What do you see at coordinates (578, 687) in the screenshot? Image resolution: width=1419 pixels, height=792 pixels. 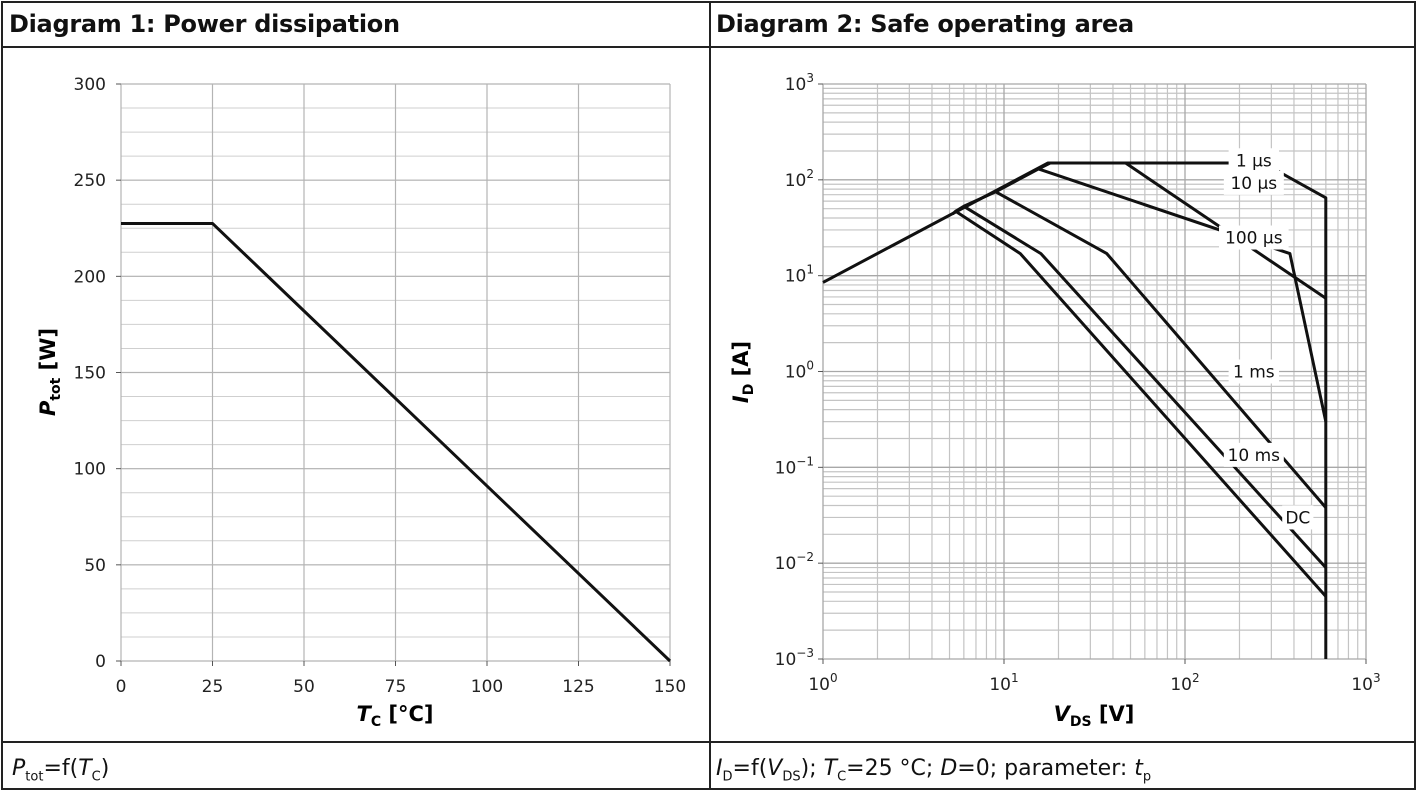 I see `x-tick-label: 125` at bounding box center [578, 687].